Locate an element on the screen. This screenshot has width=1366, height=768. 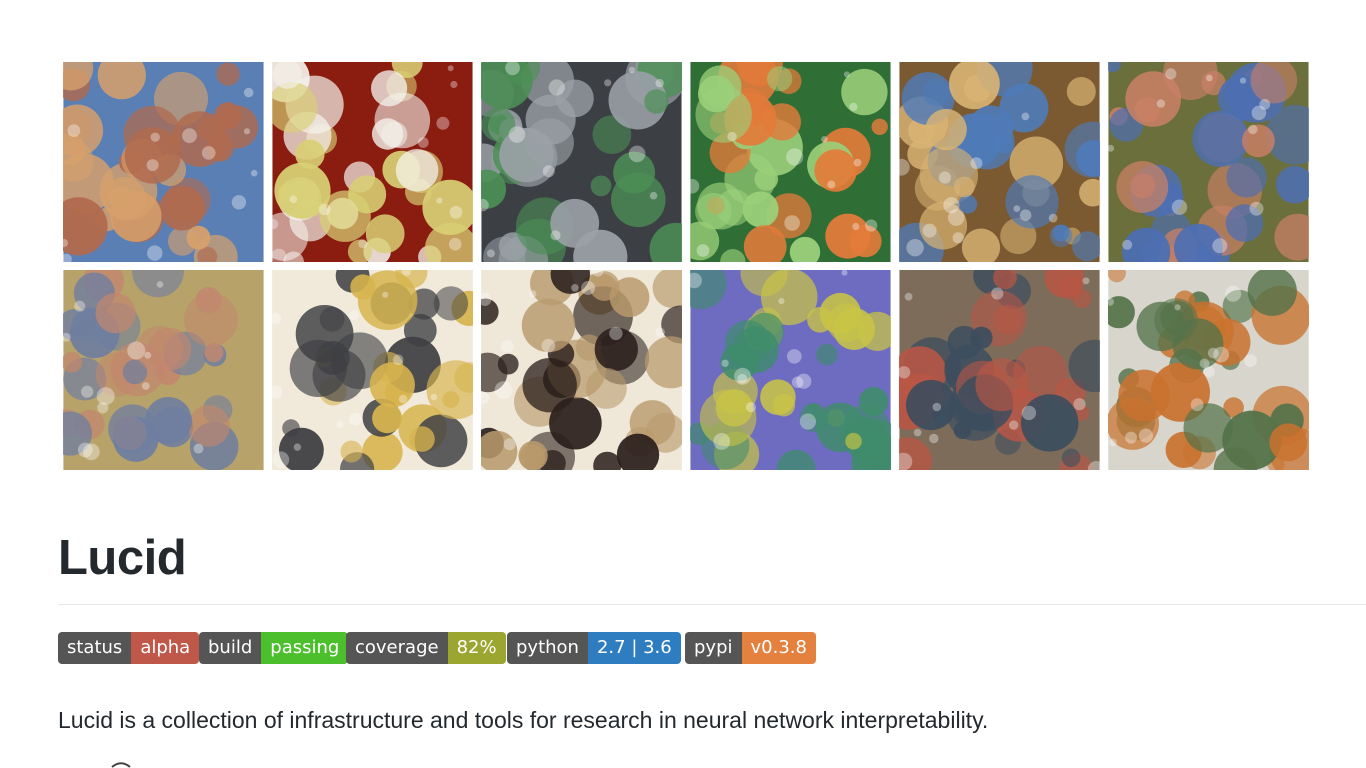
pastel-blobs-image is located at coordinates (163, 370).